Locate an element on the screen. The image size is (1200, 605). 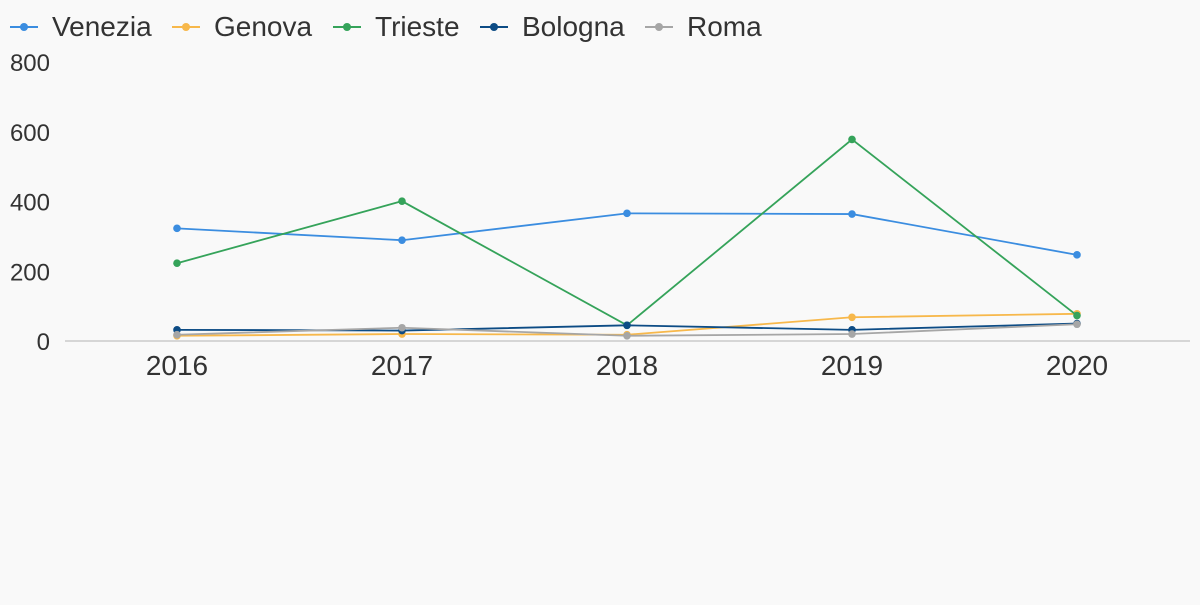
y-tick-label: 200 is located at coordinates (30, 272).